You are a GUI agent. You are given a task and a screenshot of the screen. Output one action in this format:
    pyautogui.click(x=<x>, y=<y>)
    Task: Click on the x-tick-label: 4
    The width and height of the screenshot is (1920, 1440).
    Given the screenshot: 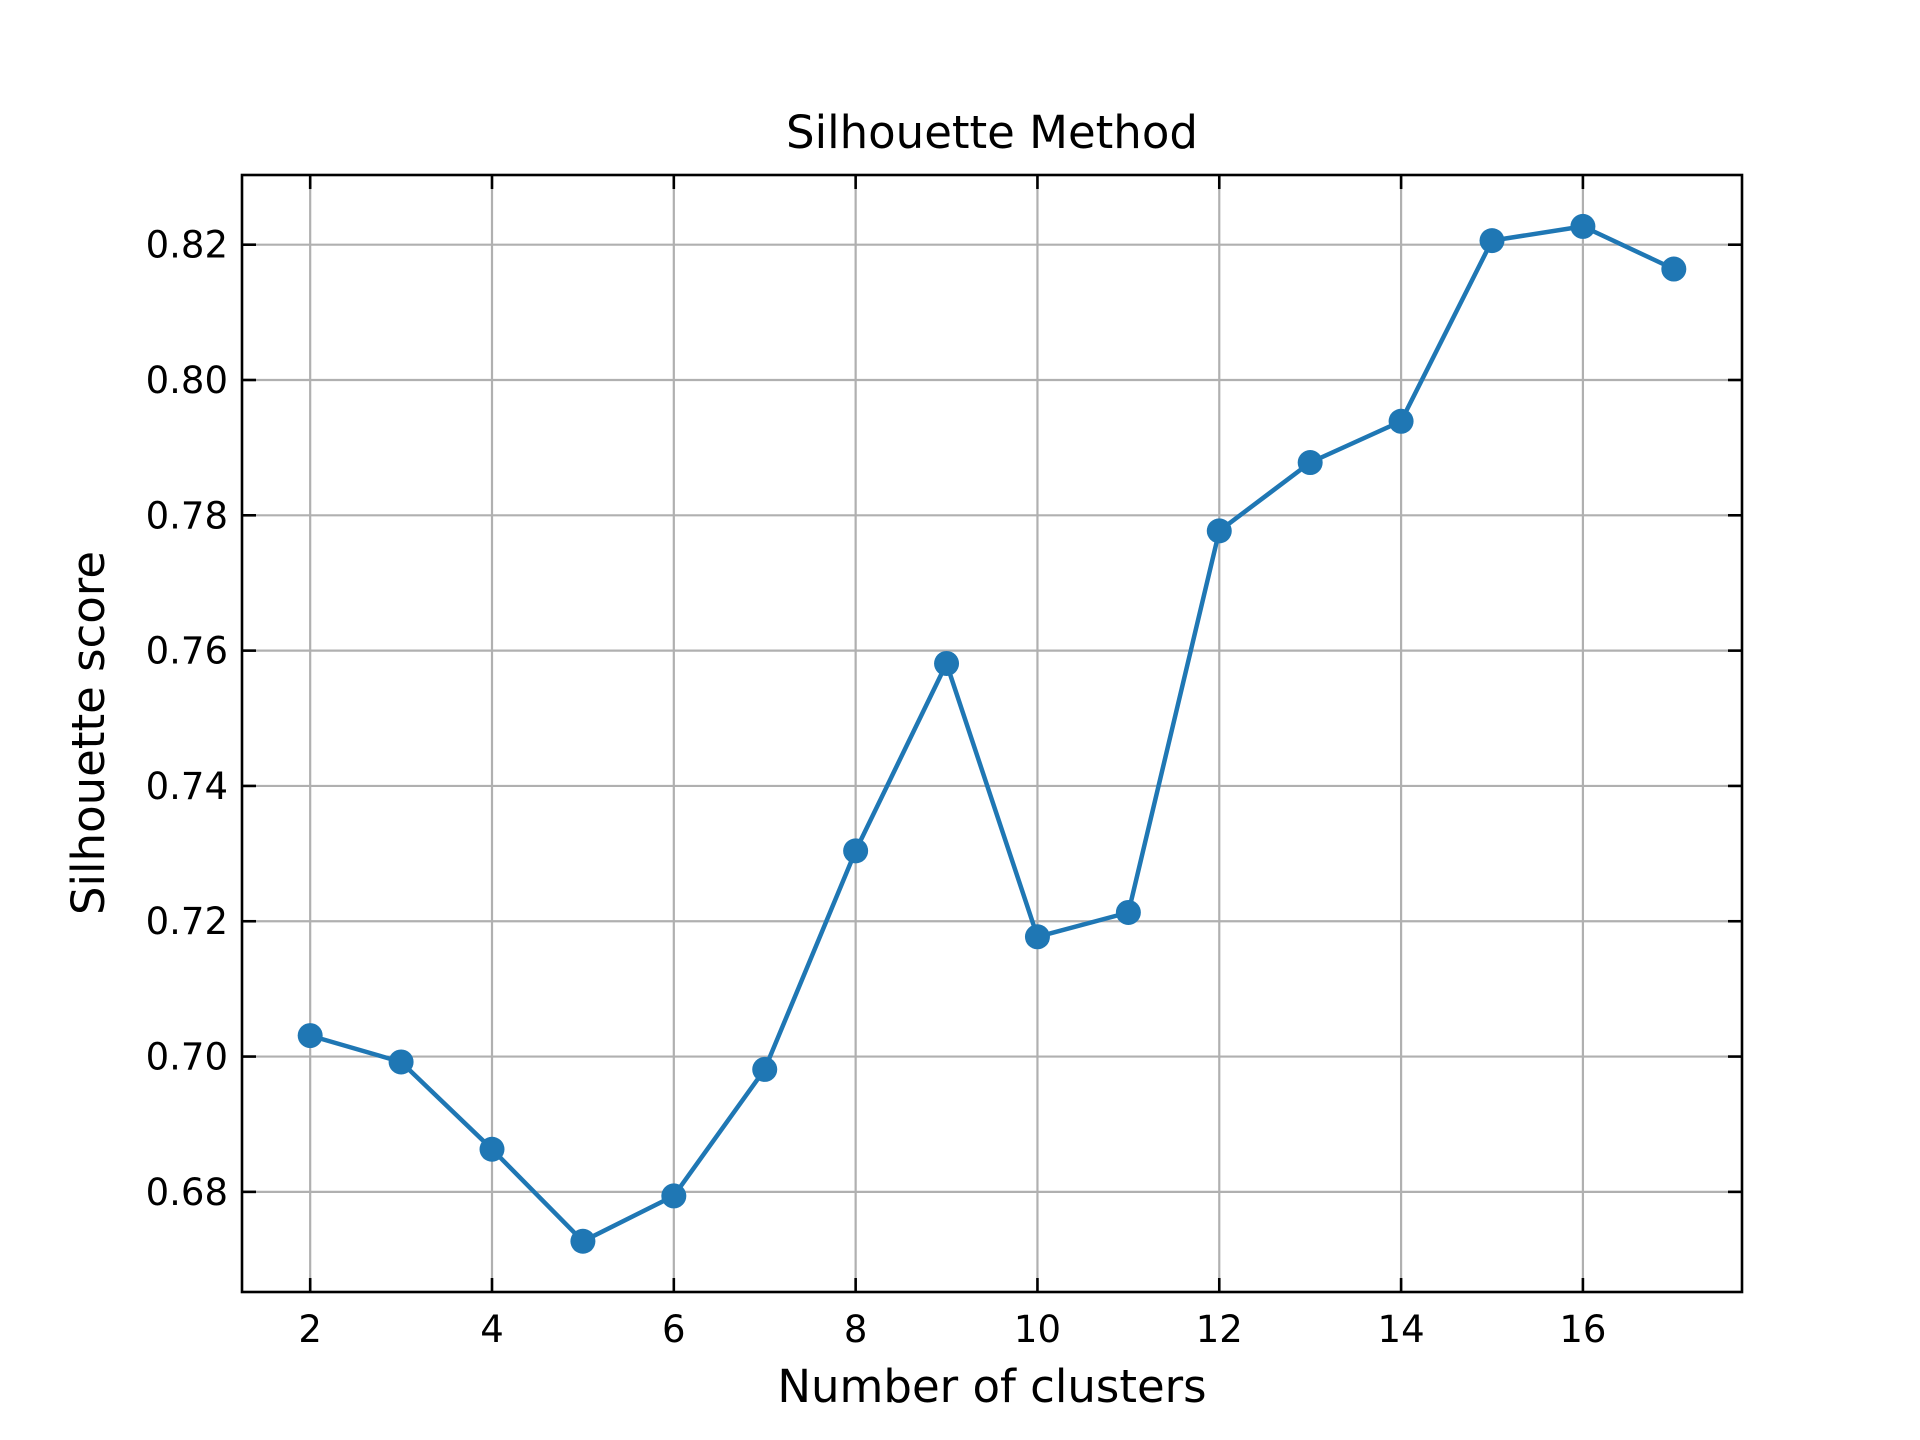 What is the action you would take?
    pyautogui.click(x=492, y=1329)
    